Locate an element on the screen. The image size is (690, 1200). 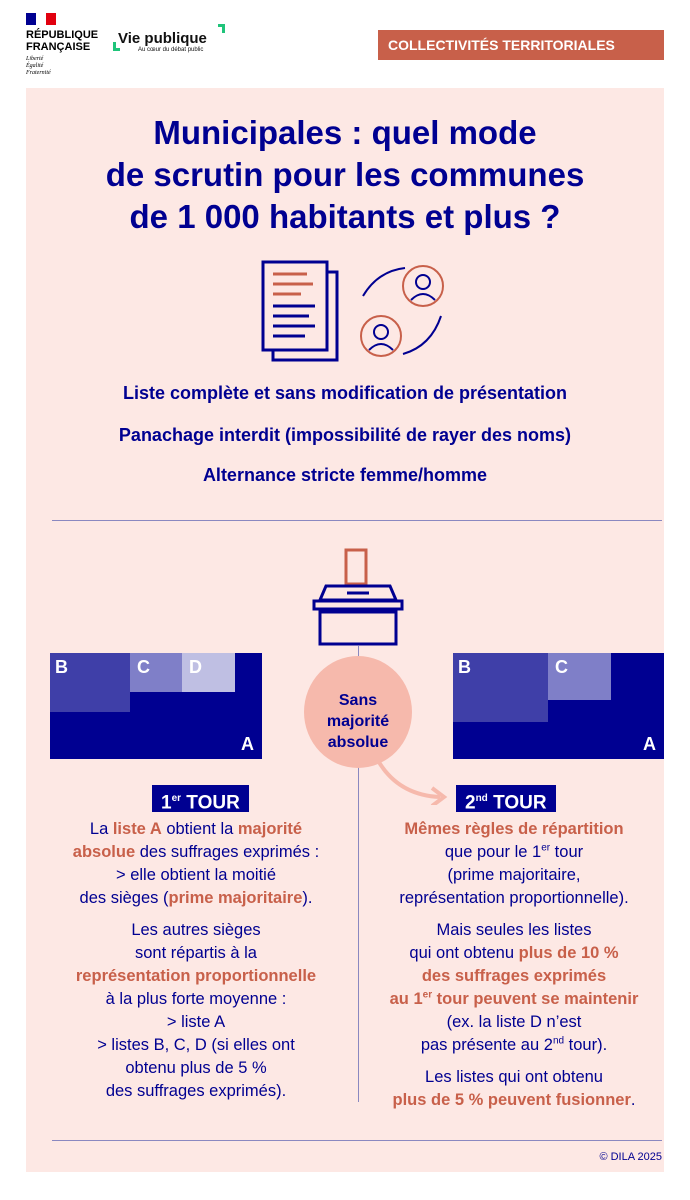
list-label-d: D is located at coordinates (195, 667).